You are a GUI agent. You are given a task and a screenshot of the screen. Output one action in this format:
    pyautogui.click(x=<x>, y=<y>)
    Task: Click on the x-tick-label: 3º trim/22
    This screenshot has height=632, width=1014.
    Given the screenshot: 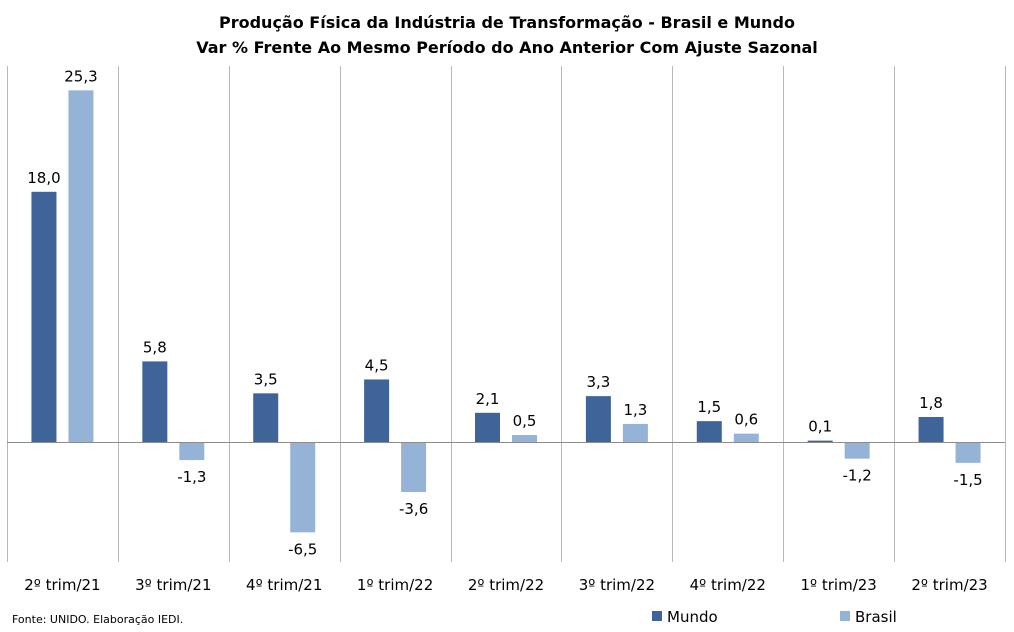 What is the action you would take?
    pyautogui.click(x=617, y=585)
    